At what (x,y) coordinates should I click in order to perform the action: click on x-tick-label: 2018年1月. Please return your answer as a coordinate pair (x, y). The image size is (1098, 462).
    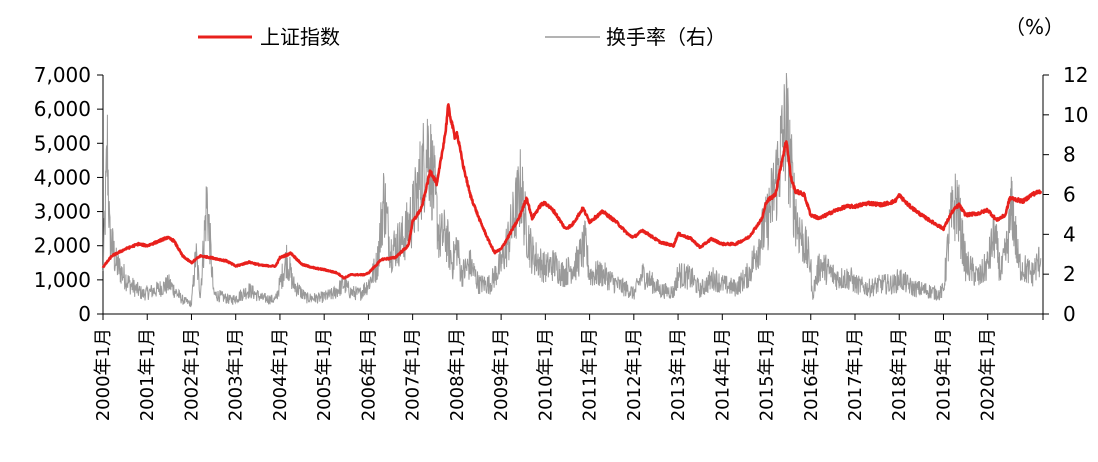
    Looking at the image, I should click on (899, 374).